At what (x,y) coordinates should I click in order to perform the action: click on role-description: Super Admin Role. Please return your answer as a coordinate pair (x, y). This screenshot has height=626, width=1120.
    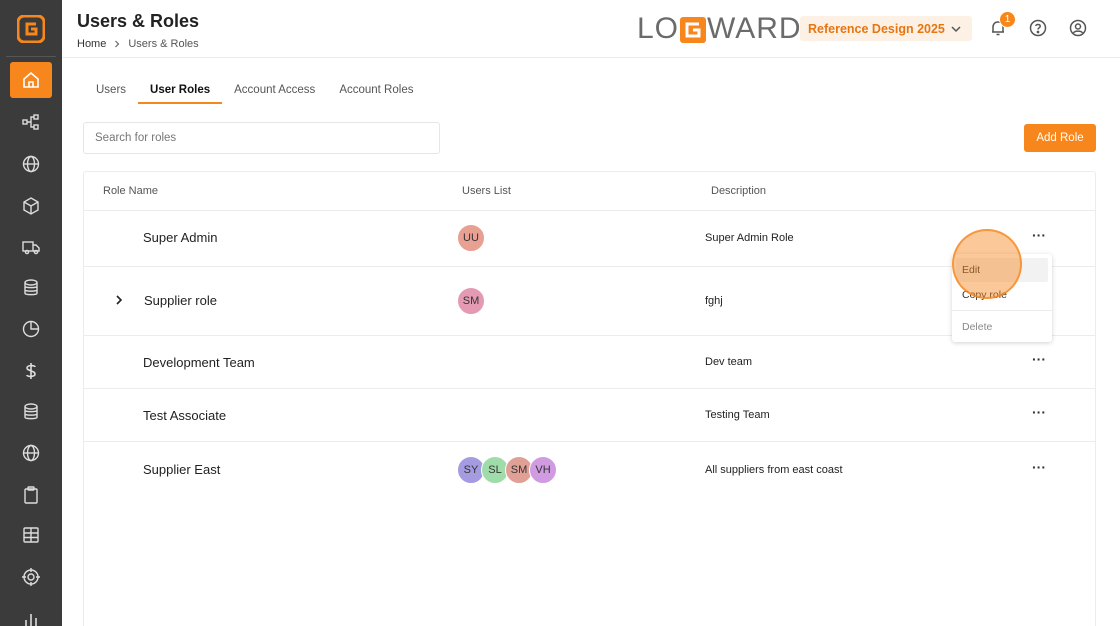
    Looking at the image, I should click on (749, 238).